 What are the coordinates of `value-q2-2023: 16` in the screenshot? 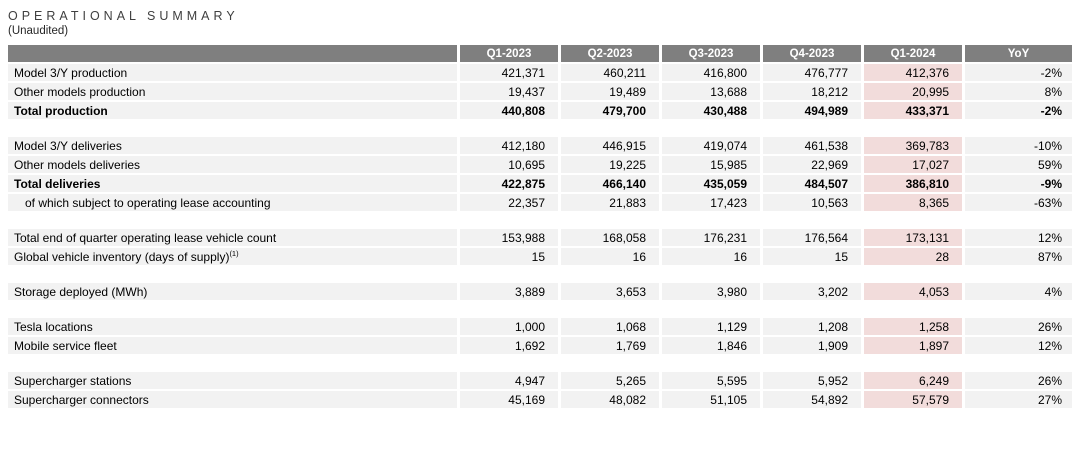 It's located at (611, 257).